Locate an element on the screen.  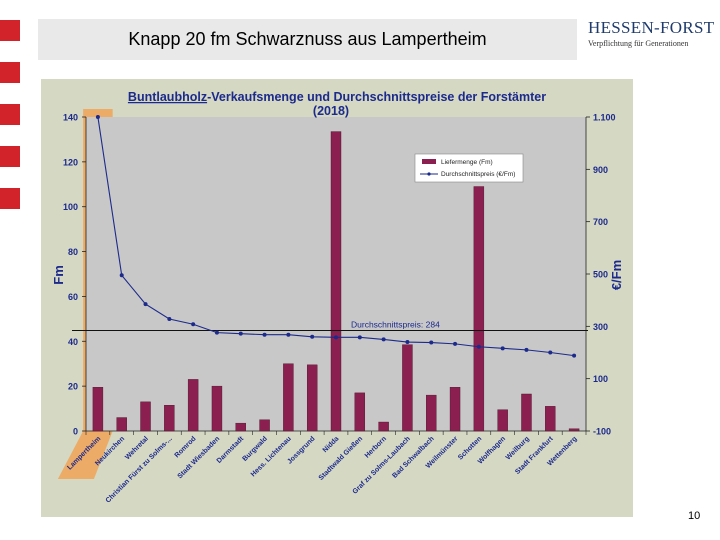
legend-bar-label: Liefermenge (Fm) is located at coordinates (467, 162).